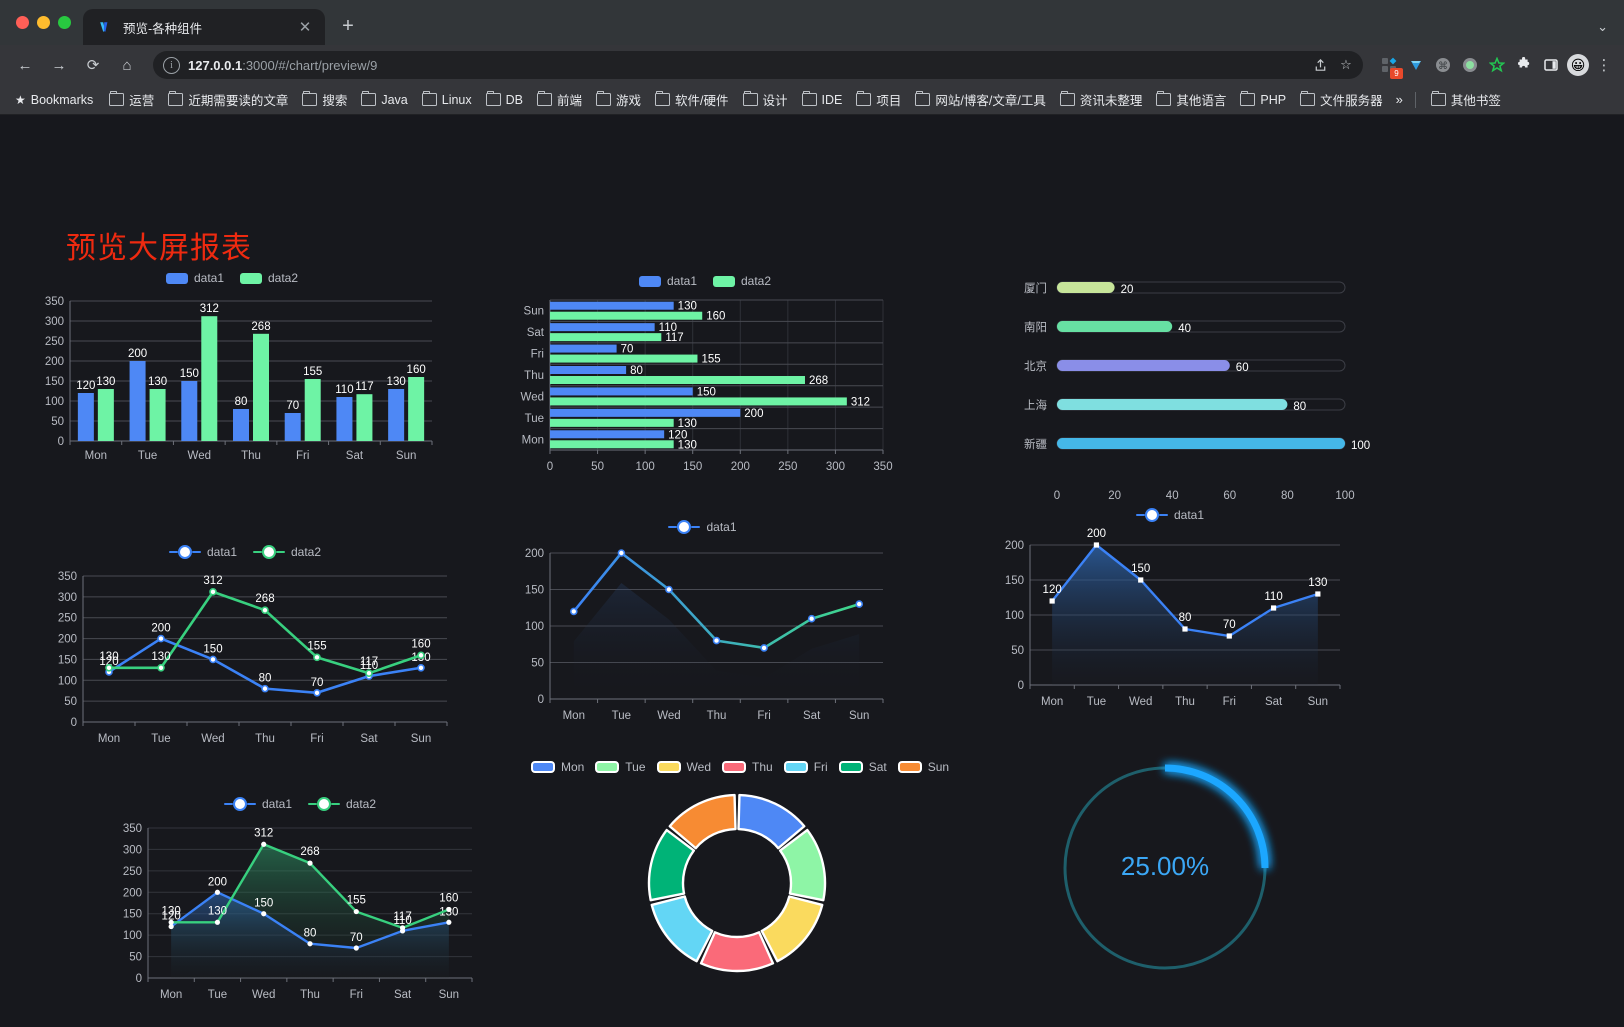  Describe the element at coordinates (1578, 65) in the screenshot. I see `avatar: 😀` at that location.